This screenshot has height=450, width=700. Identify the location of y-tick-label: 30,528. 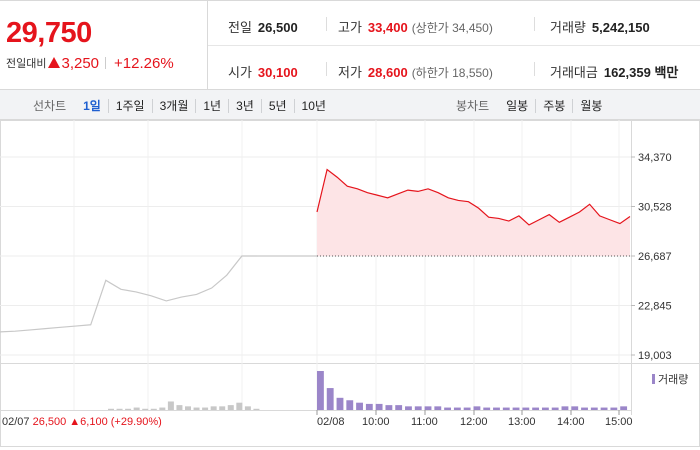
(655, 208).